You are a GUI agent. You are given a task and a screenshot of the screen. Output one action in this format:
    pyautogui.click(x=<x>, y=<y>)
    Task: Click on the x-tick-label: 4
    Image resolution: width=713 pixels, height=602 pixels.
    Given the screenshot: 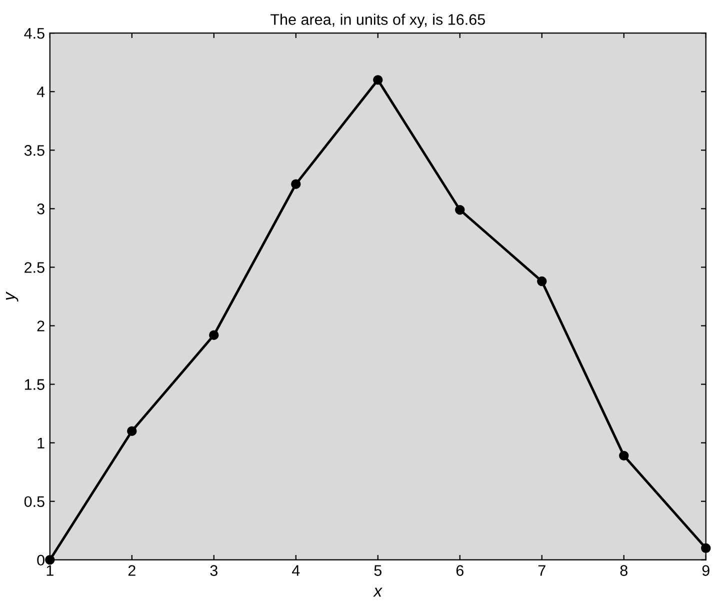 What is the action you would take?
    pyautogui.click(x=296, y=570)
    